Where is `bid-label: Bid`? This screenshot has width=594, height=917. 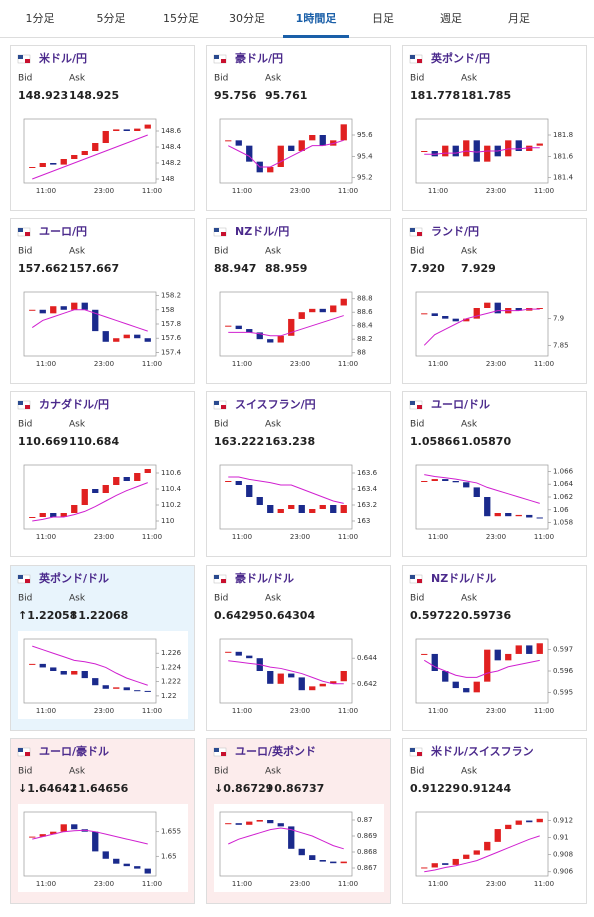
bid-label: Bid is located at coordinates (417, 79).